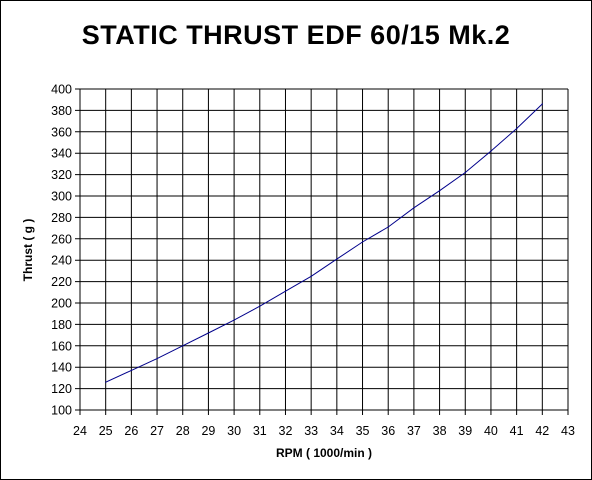  What do you see at coordinates (61, 346) in the screenshot?
I see `y-tick-label: 160` at bounding box center [61, 346].